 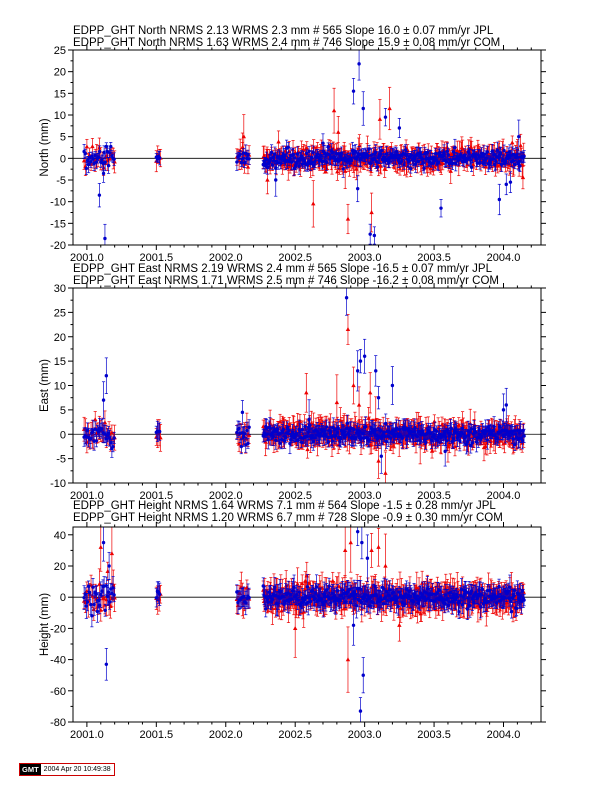 What do you see at coordinates (295, 258) in the screenshot?
I see `north-x-tick-label: 2002.5` at bounding box center [295, 258].